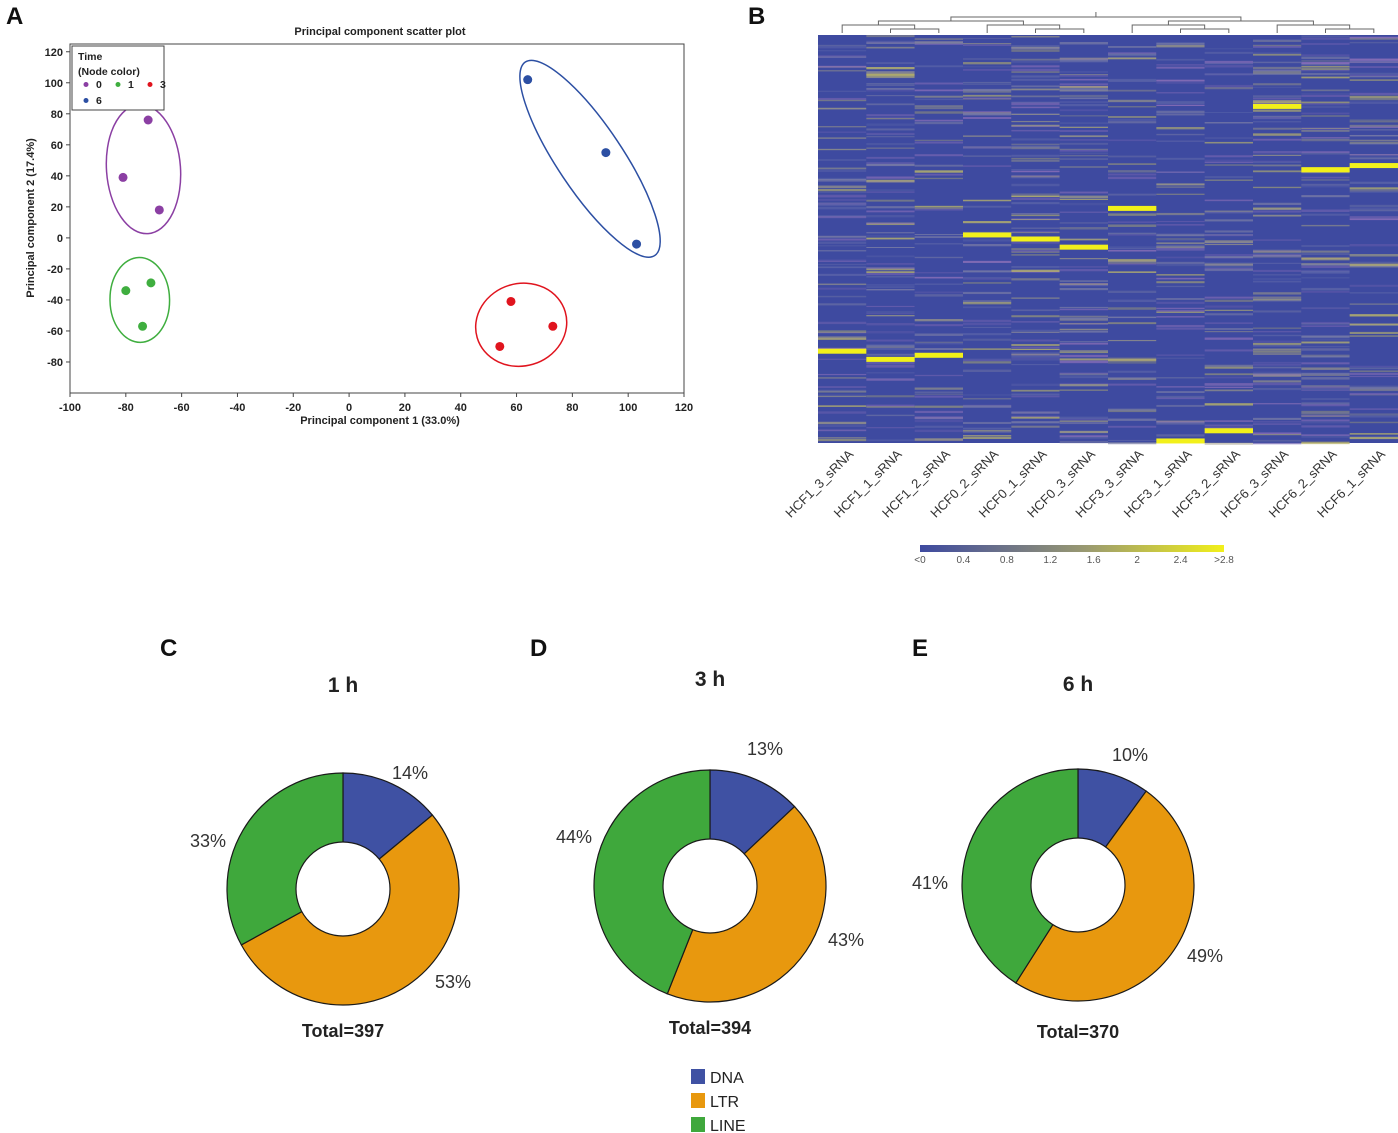  I want to click on pct-label-dna: 13%, so click(765, 749).